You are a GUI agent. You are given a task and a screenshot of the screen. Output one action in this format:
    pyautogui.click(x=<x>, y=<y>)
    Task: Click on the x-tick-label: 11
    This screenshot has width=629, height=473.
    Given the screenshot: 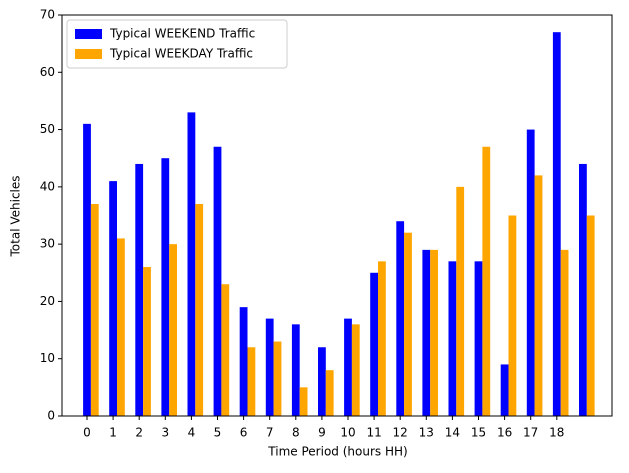 What is the action you would take?
    pyautogui.click(x=373, y=433)
    